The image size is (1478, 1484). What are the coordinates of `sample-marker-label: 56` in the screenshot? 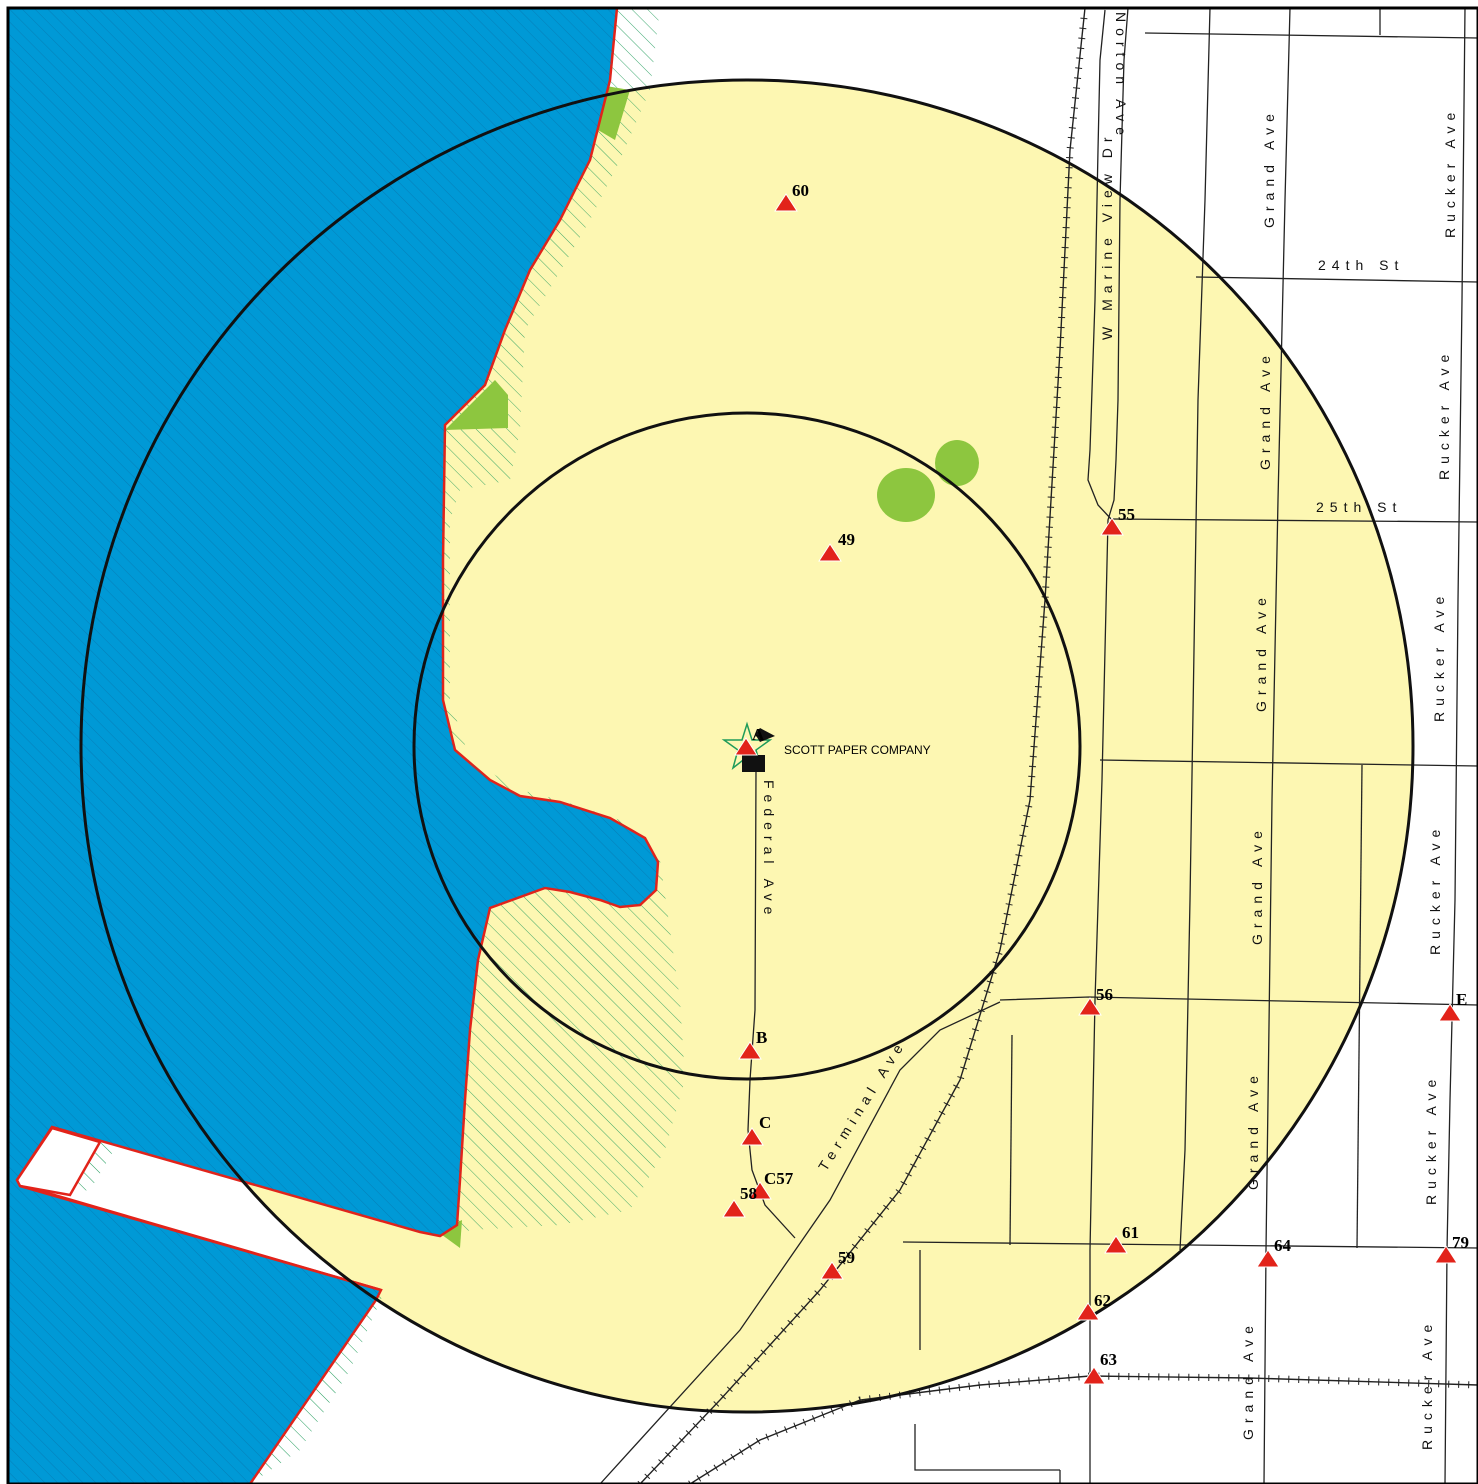 It's located at (1104, 994).